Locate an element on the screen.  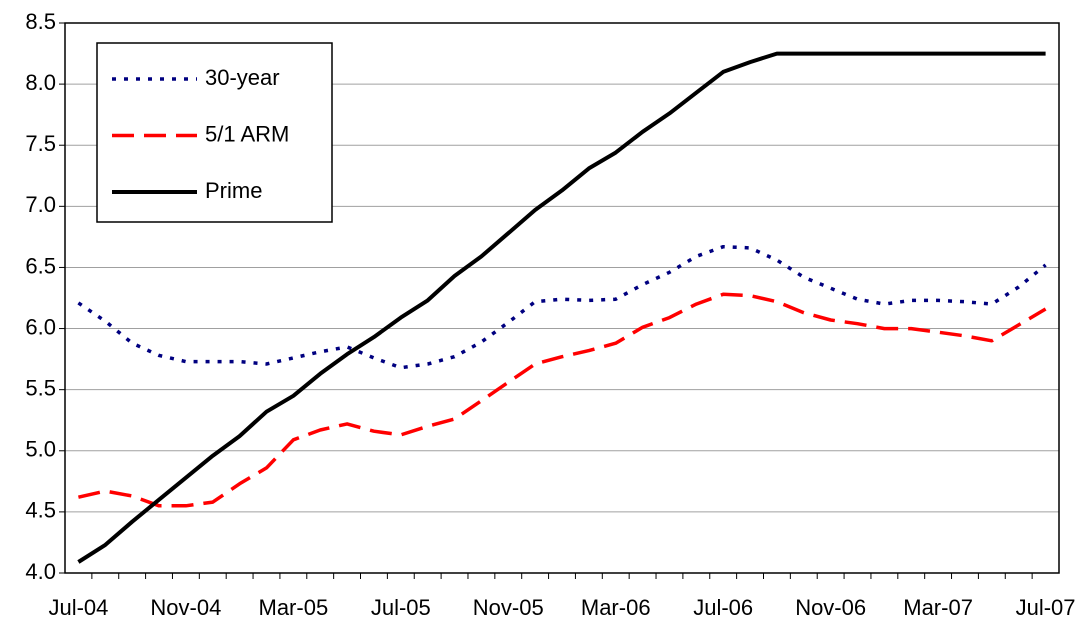
x-tick-label: Mar-06 is located at coordinates (616, 607).